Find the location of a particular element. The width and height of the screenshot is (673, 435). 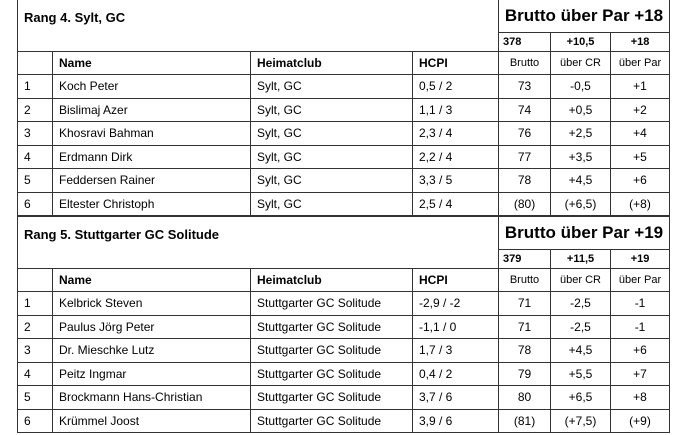

hcpi: 3,3 / 5 is located at coordinates (455, 180).